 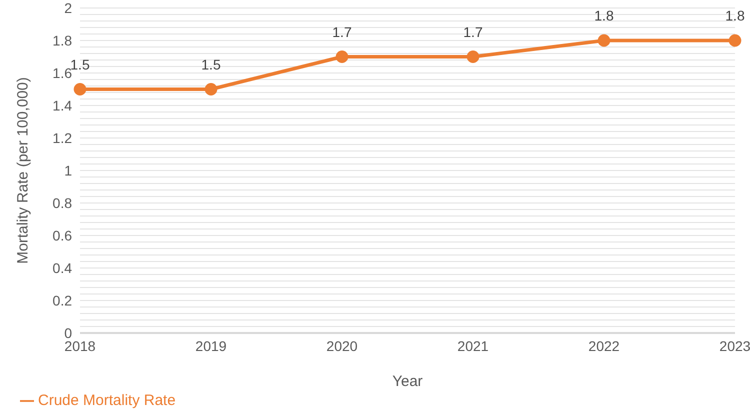 I want to click on y-axis-title: Mortality Rate (per 100,000), so click(x=23, y=170).